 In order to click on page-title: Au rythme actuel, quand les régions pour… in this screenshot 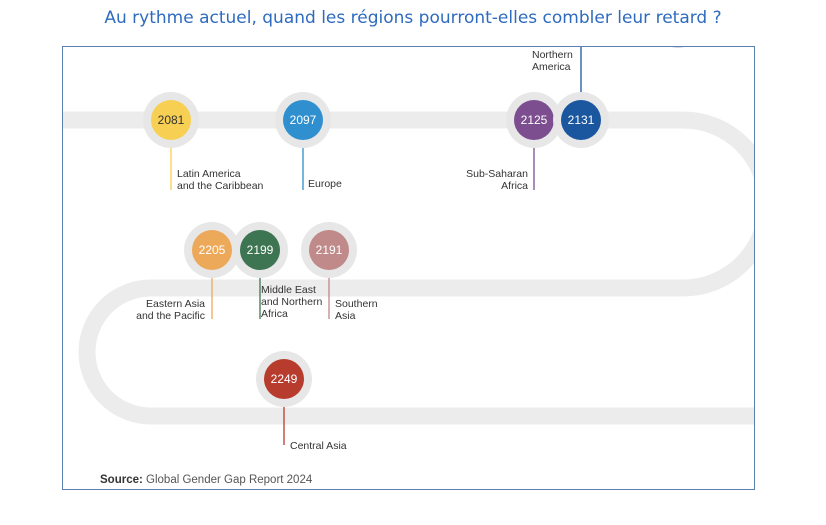, I will do `click(413, 18)`.